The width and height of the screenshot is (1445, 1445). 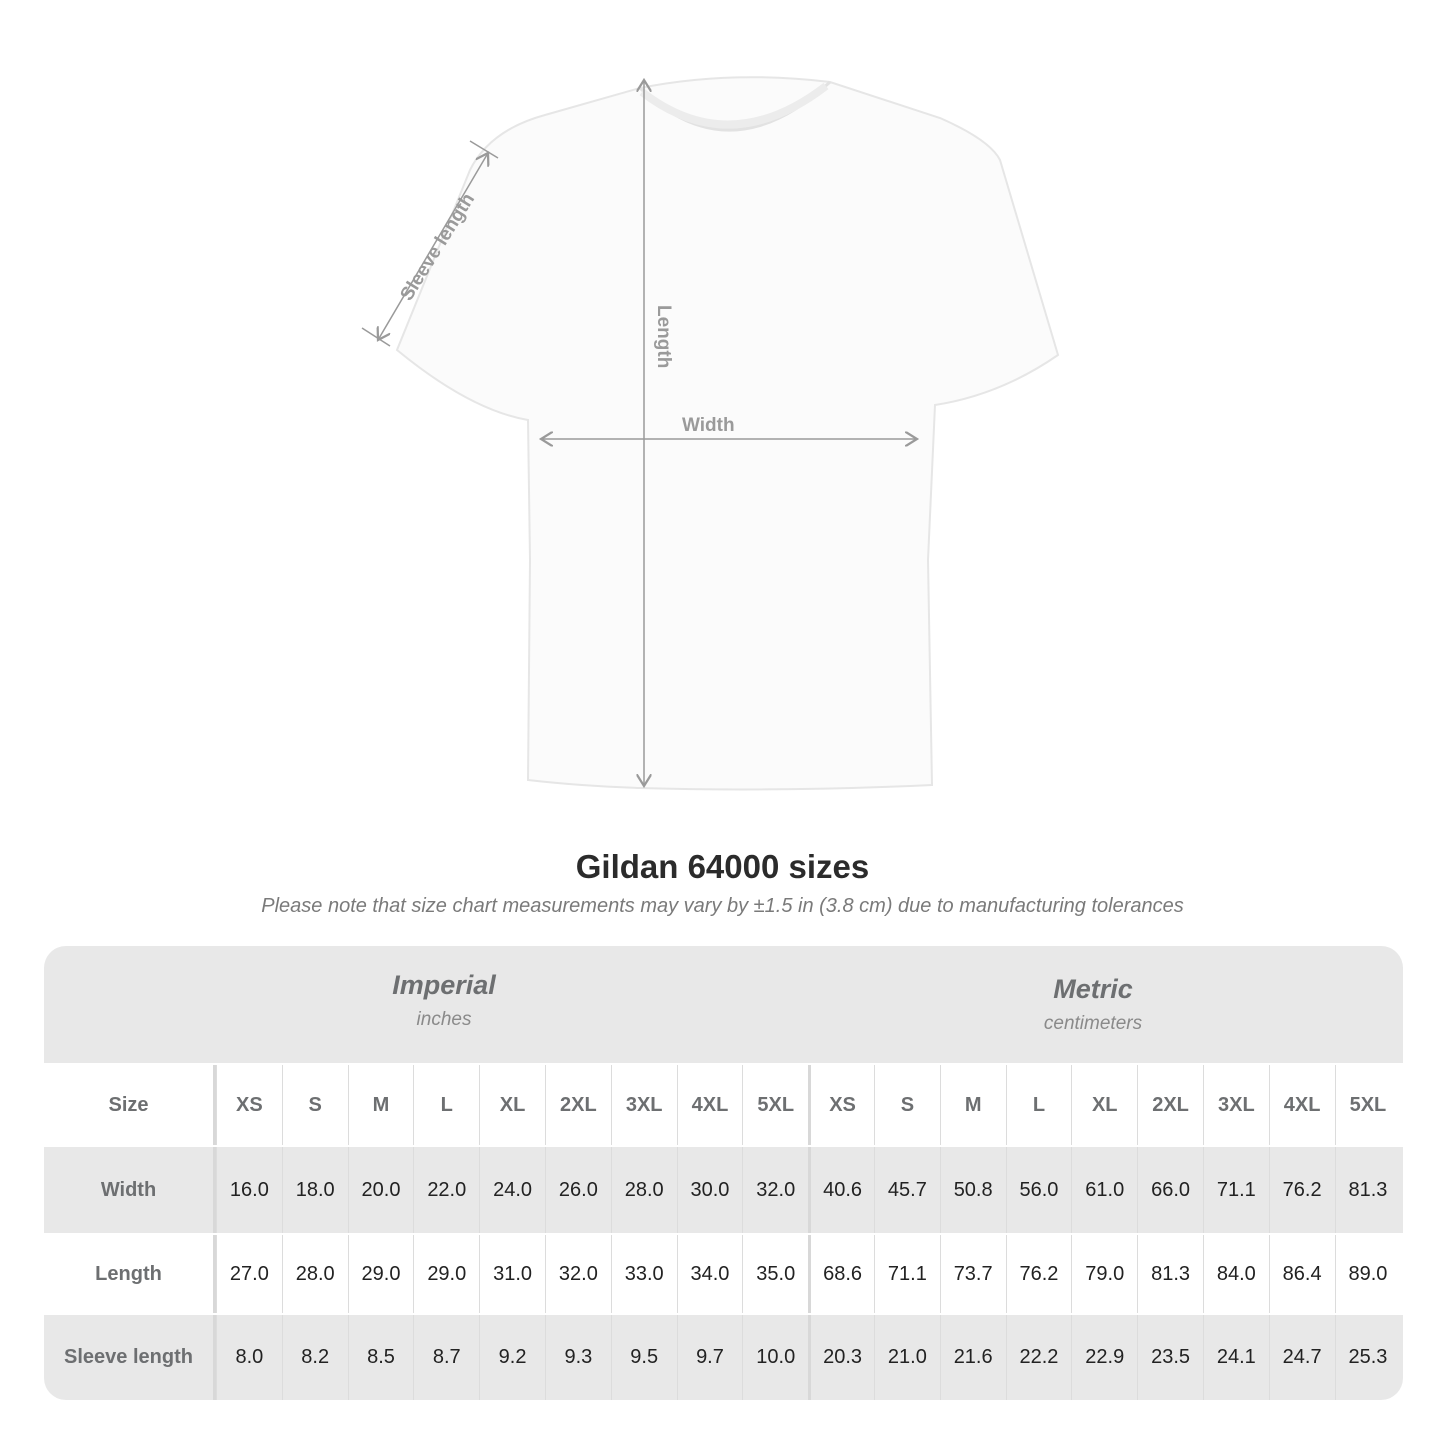 I want to click on imperial-value-cell: 8.2, so click(x=314, y=1357).